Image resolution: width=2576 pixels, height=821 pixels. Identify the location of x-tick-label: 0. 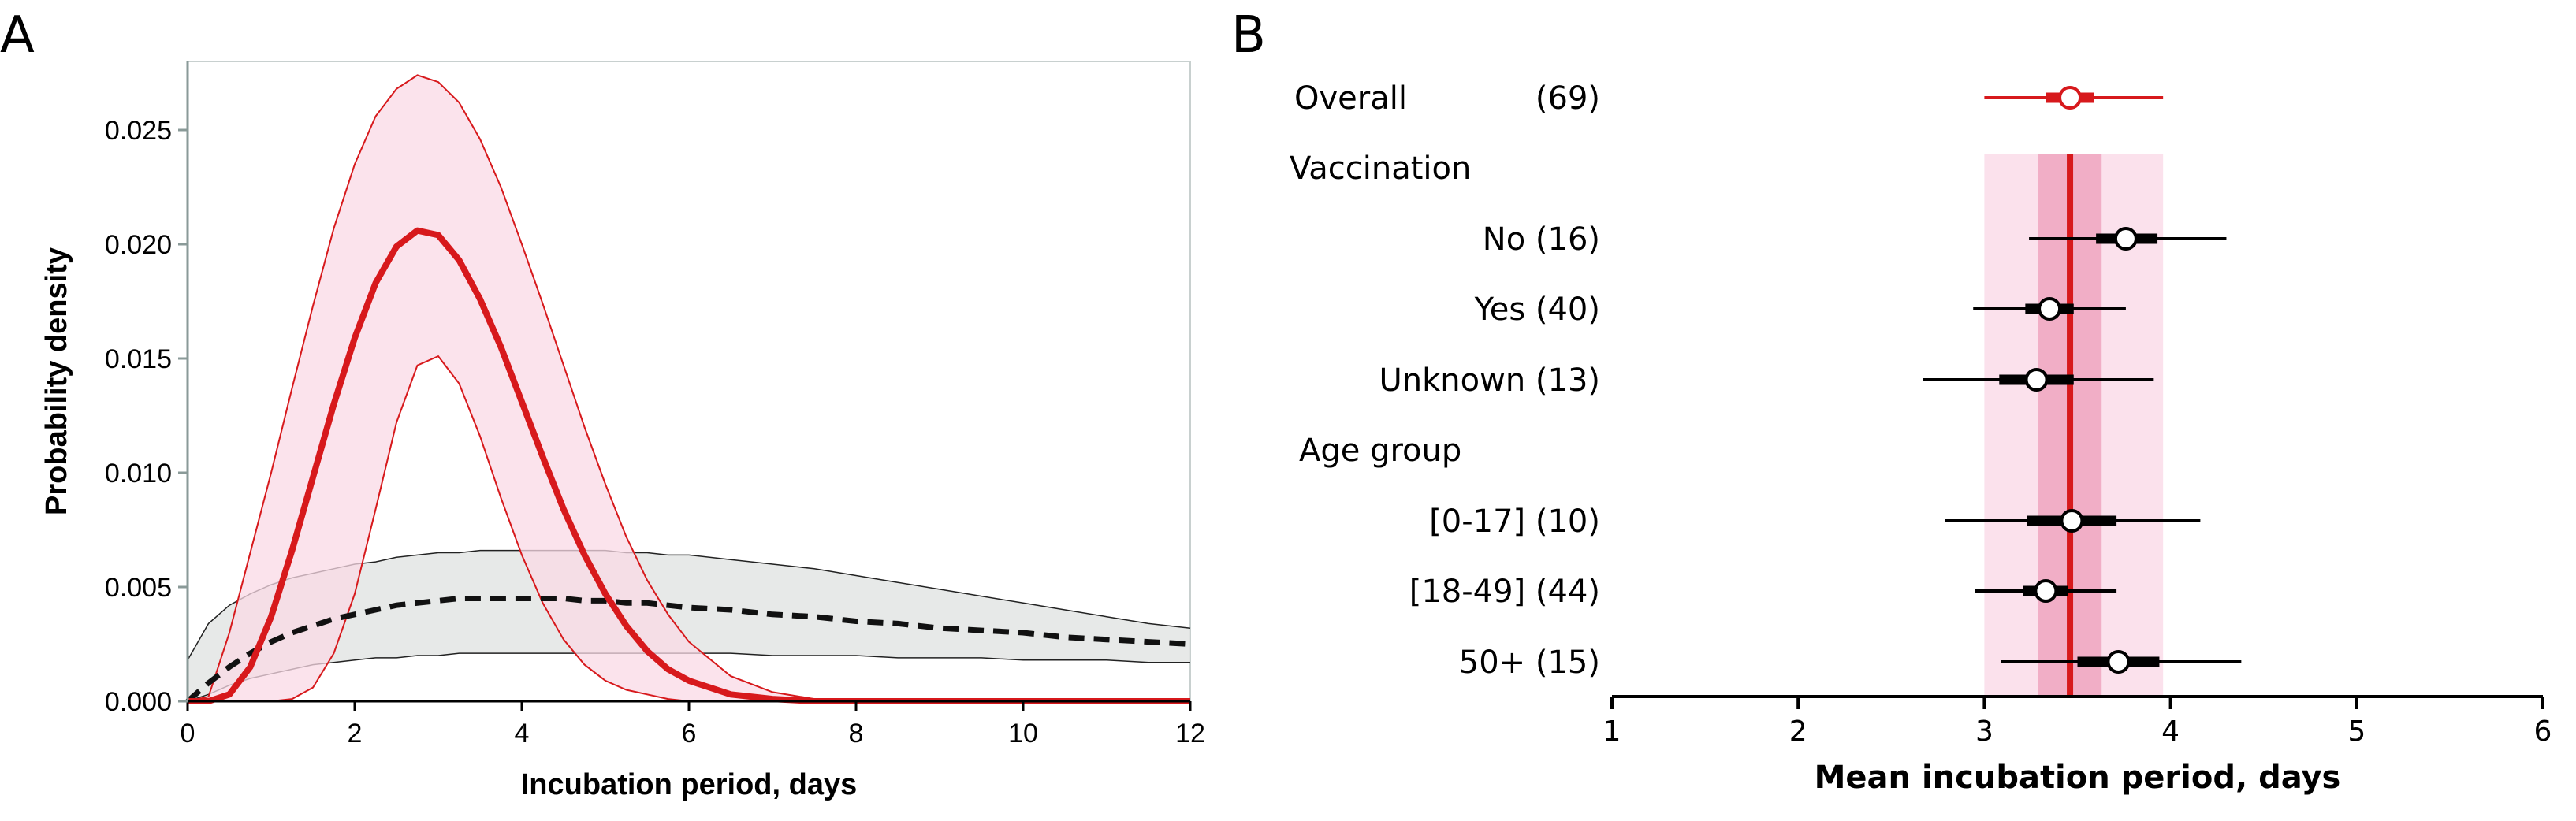
(188, 734).